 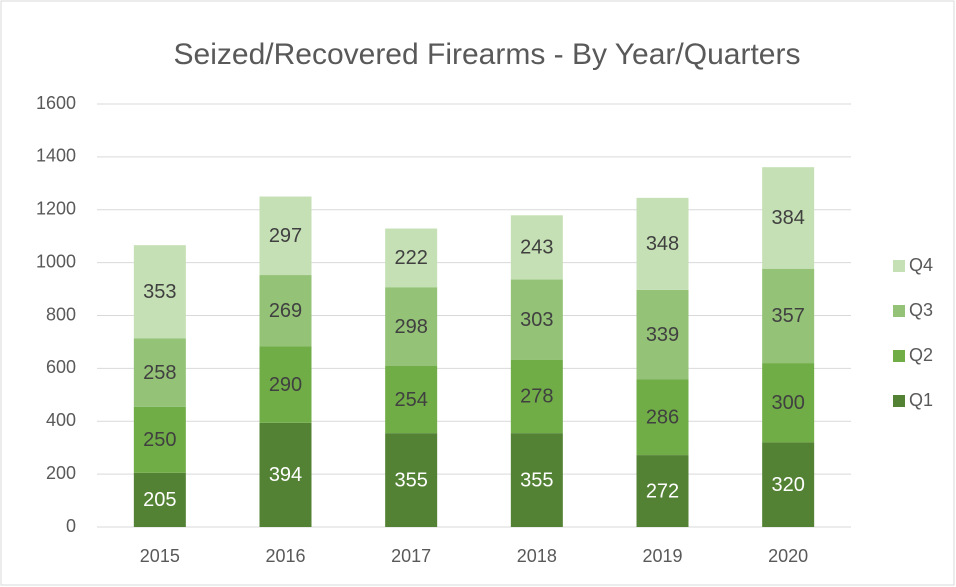 I want to click on data-label: 297, so click(x=285, y=236).